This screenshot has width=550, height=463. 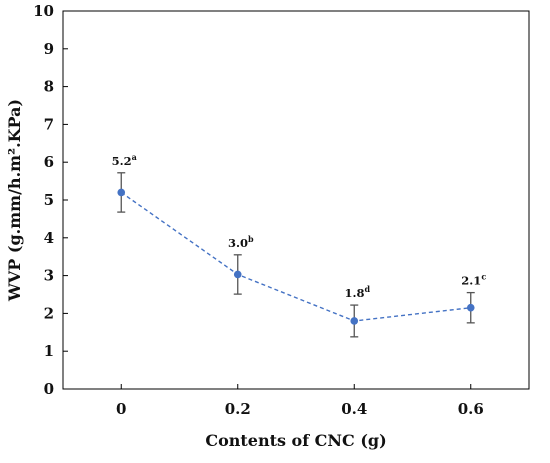 What do you see at coordinates (49, 389) in the screenshot?
I see `y-tick-label: 0` at bounding box center [49, 389].